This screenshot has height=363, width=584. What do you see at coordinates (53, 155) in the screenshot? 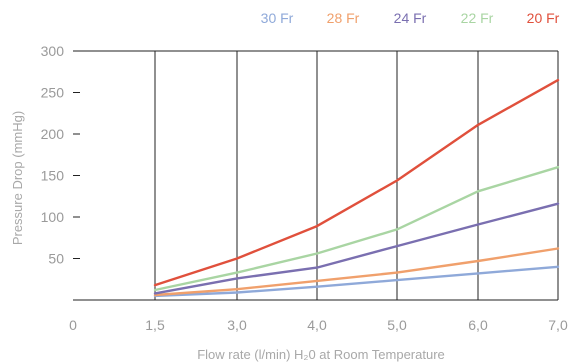
I see `y-axis-ticks: 50 100 150 200 250 300` at bounding box center [53, 155].